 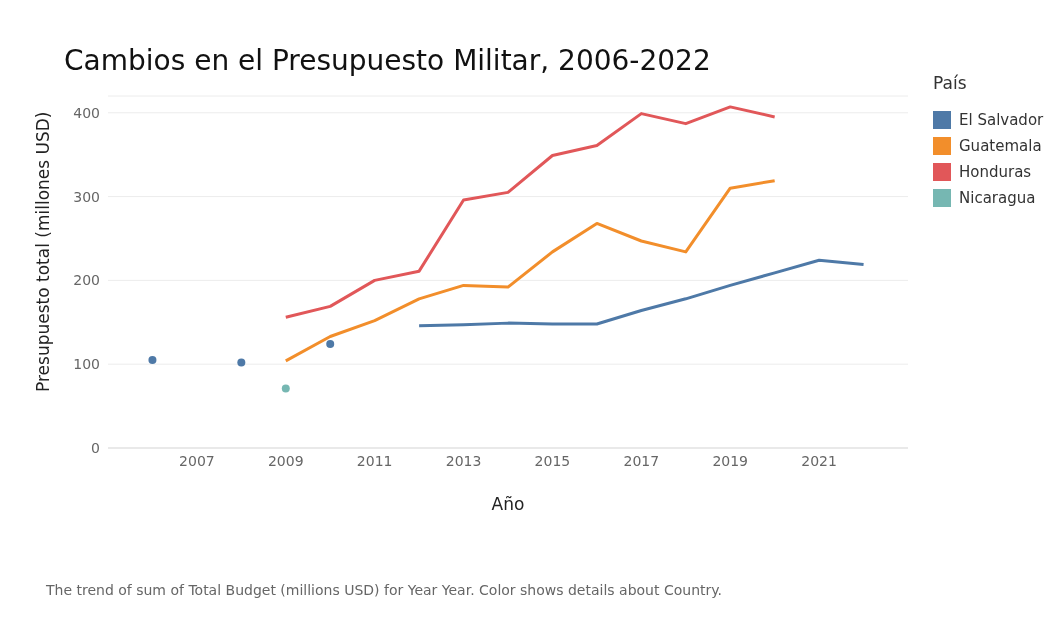 I want to click on chart-title: Cambios en el Presupuesto Militar, 2006-2022, so click(x=387, y=60).